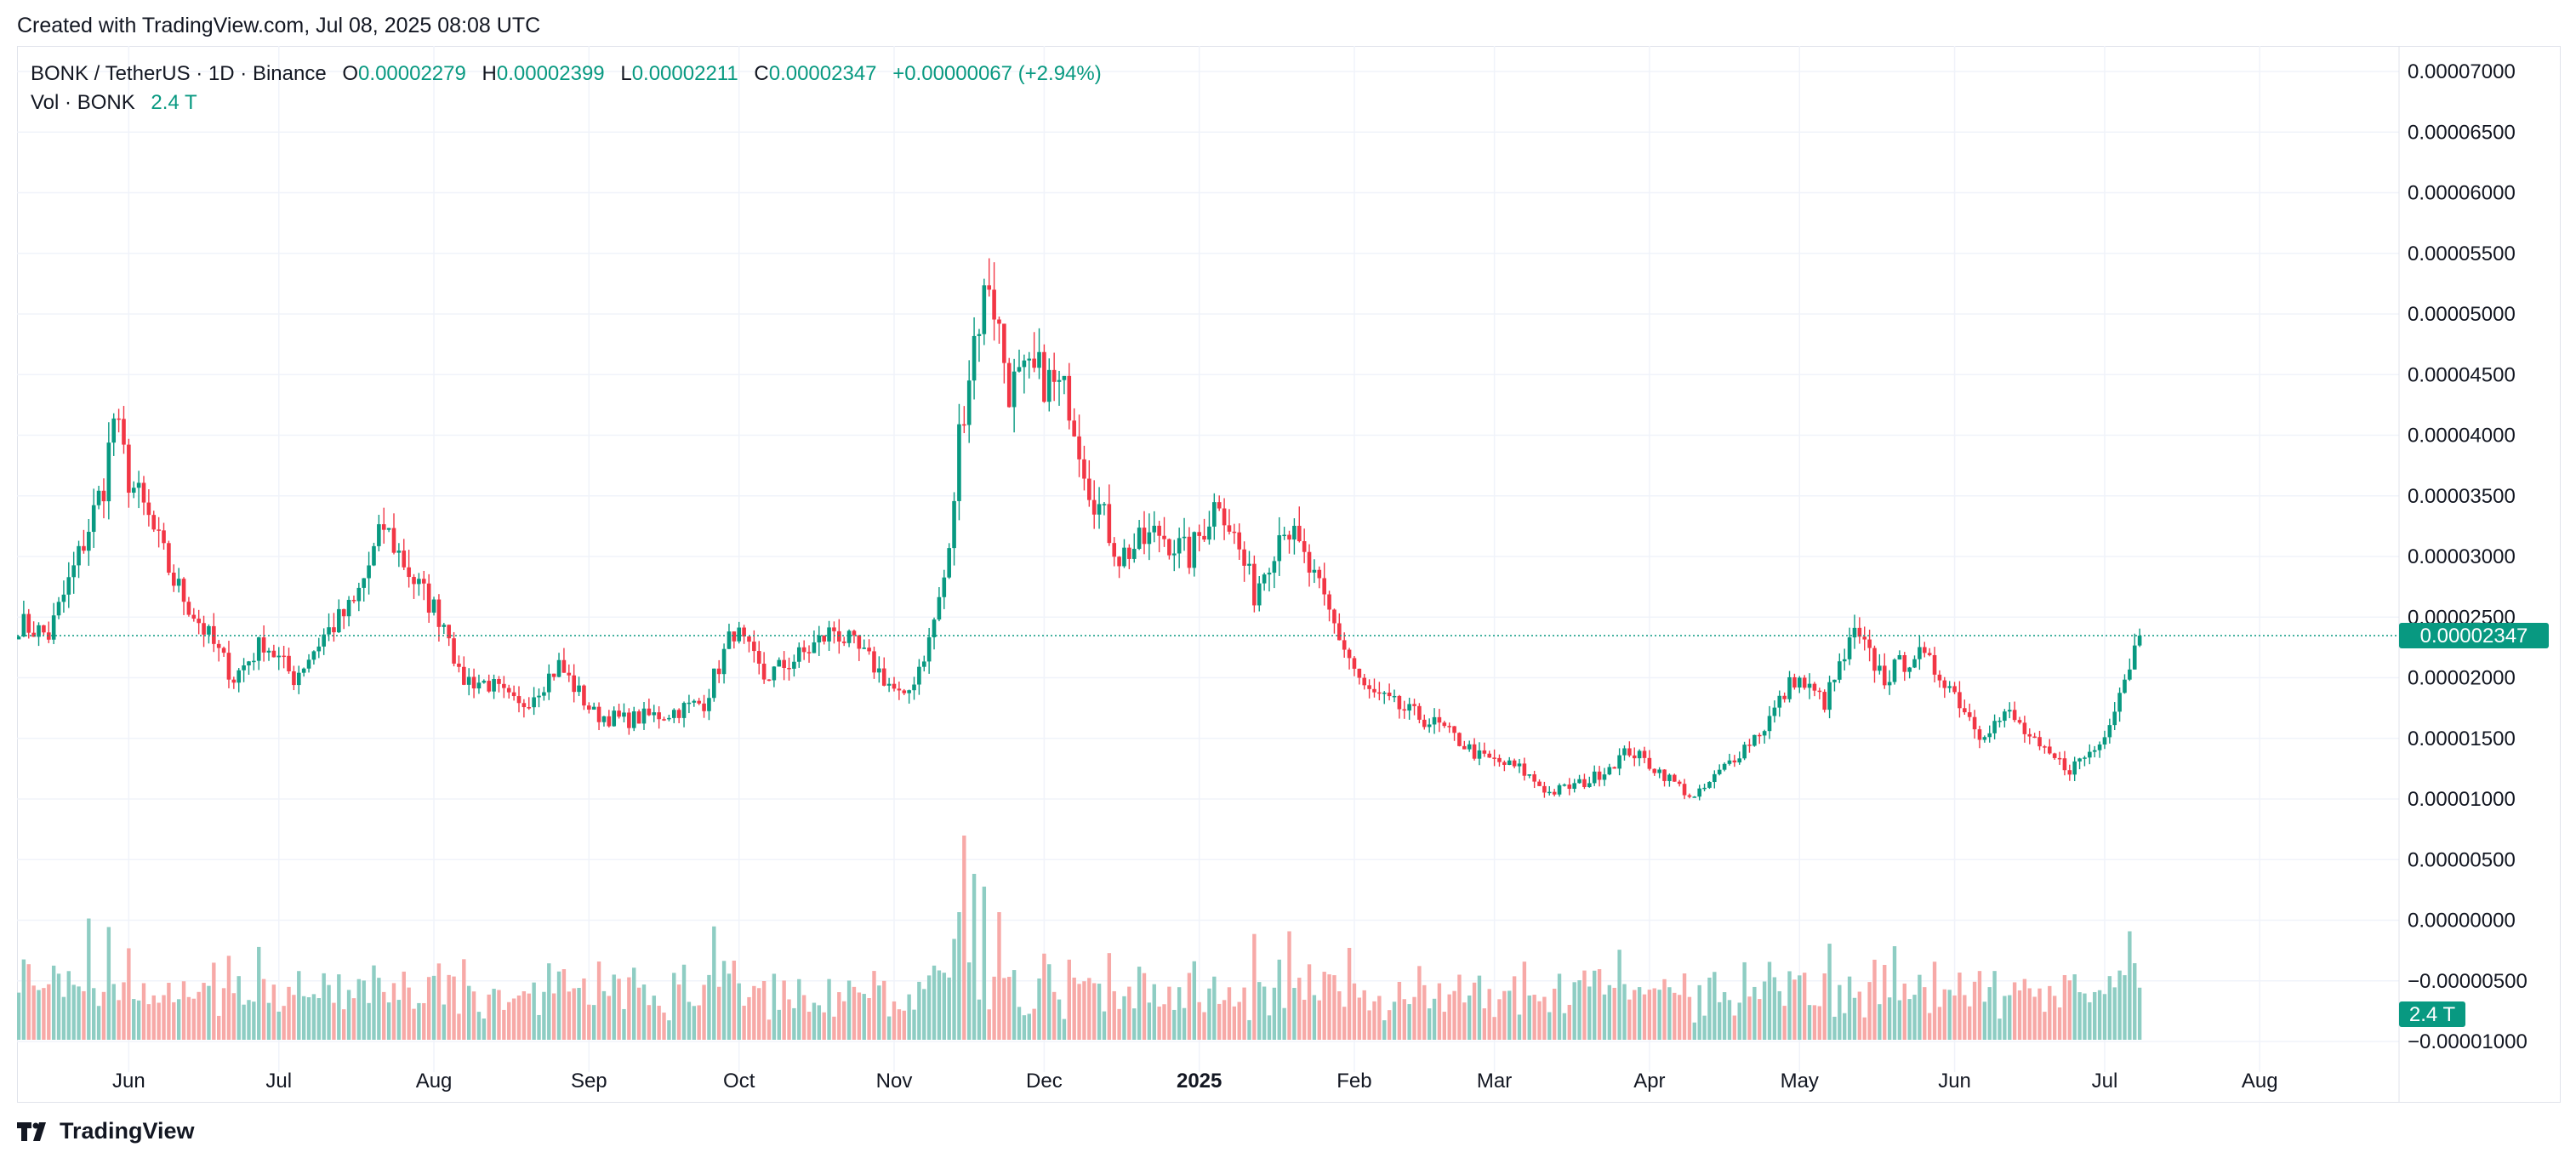 The height and width of the screenshot is (1164, 2576). I want to click on tradingview-logo-icon, so click(32, 1131).